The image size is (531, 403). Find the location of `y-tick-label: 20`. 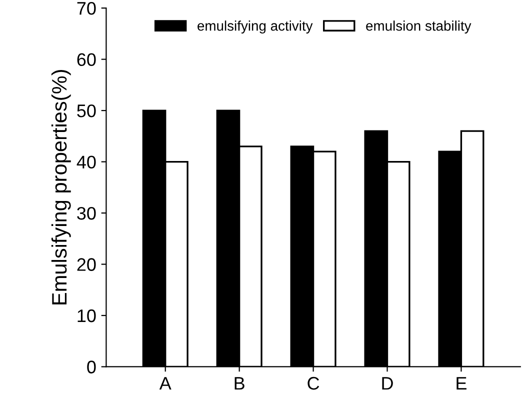

y-tick-label: 20 is located at coordinates (86, 264).